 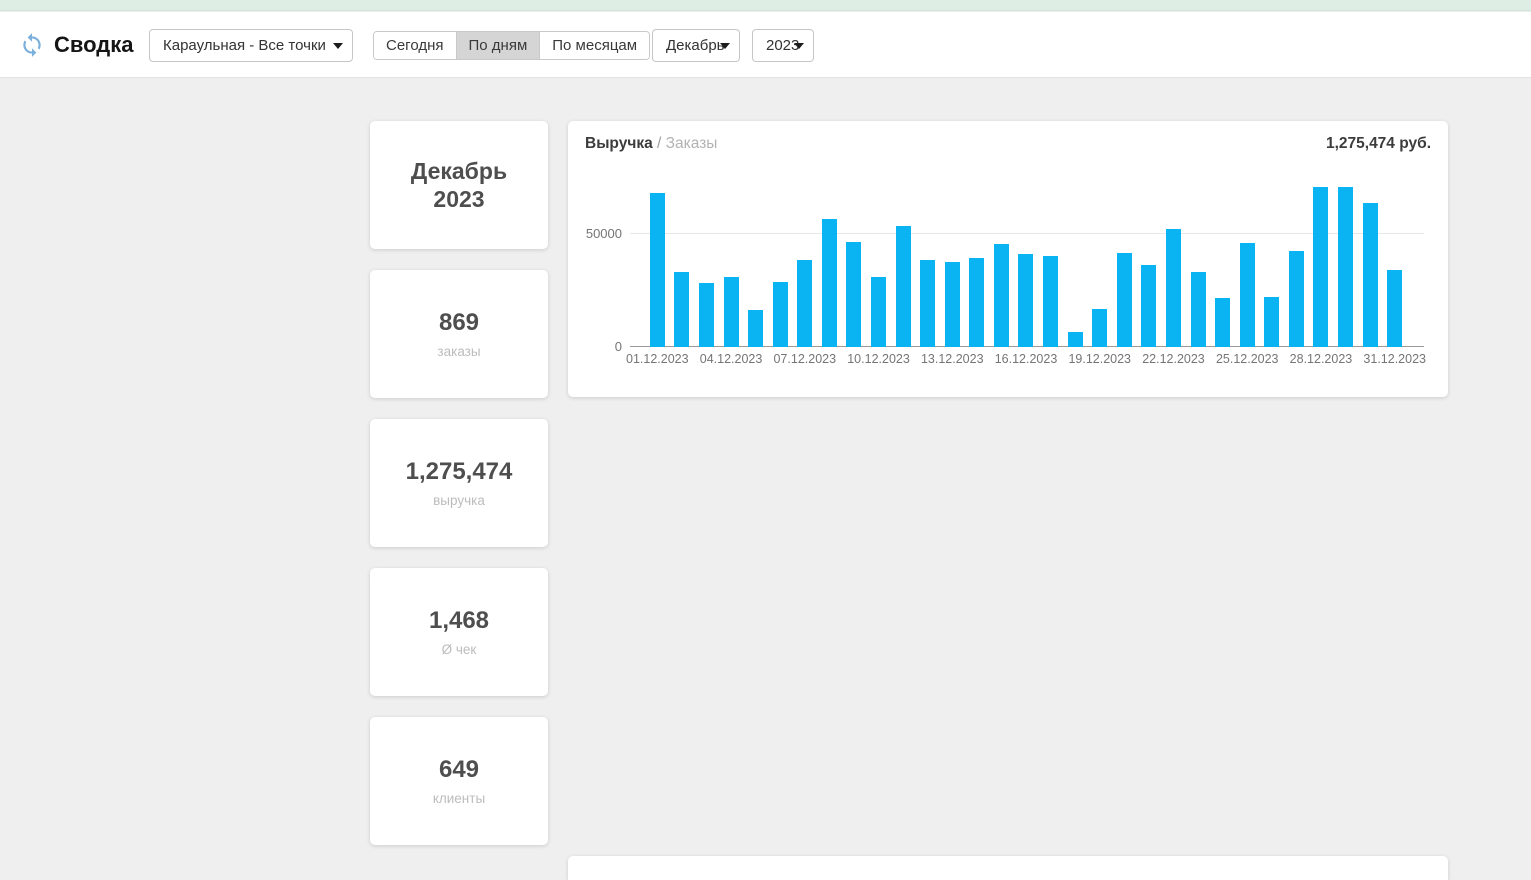 I want to click on chart-total-value: 1,275,474 руб., so click(x=1378, y=143).